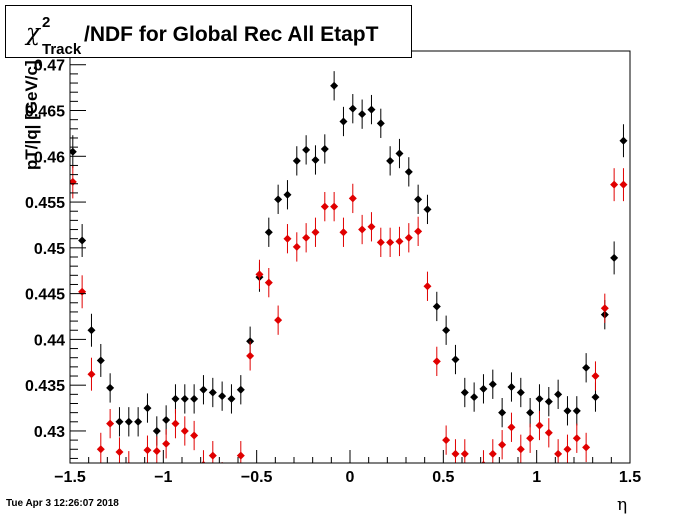 This screenshot has width=700, height=515. Describe the element at coordinates (45, 203) in the screenshot. I see `y-tick-label: 0.455` at that location.